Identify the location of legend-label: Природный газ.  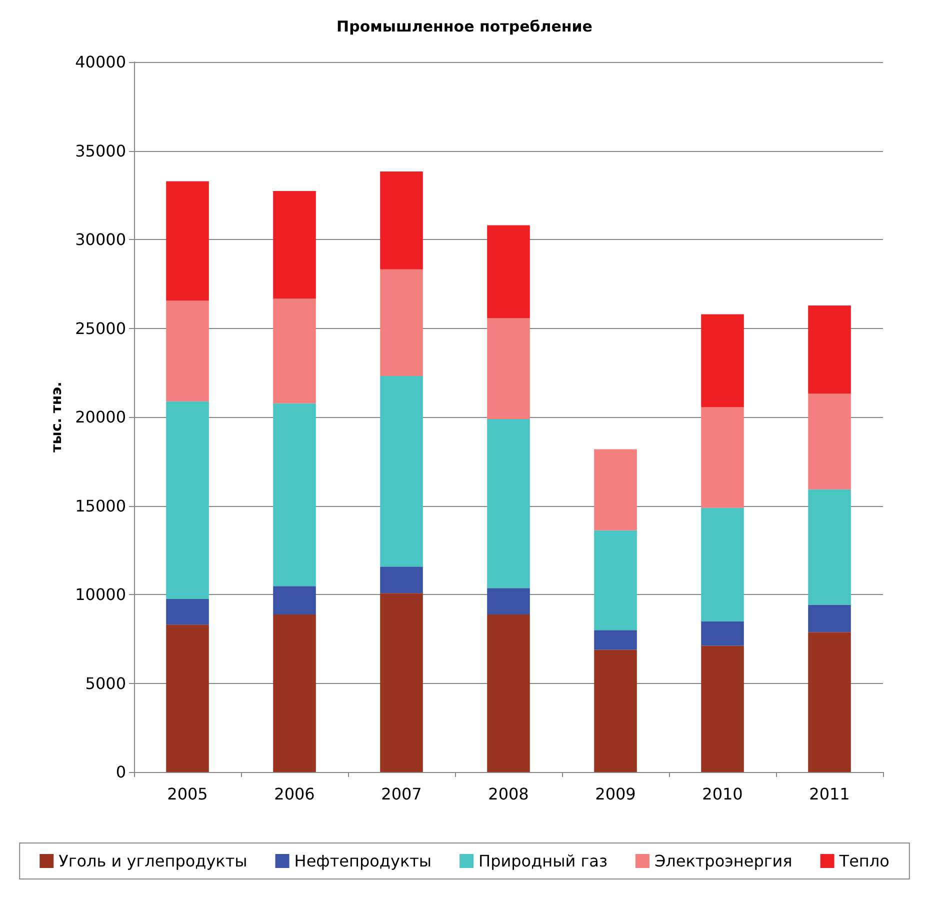
(543, 861).